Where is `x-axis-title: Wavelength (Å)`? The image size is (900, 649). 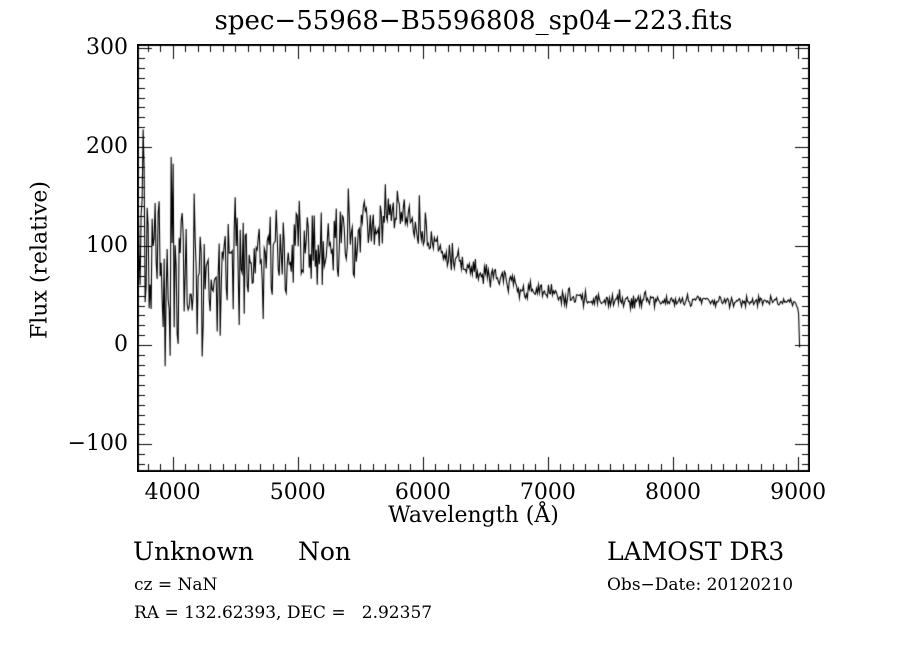
x-axis-title: Wavelength (Å) is located at coordinates (473, 515).